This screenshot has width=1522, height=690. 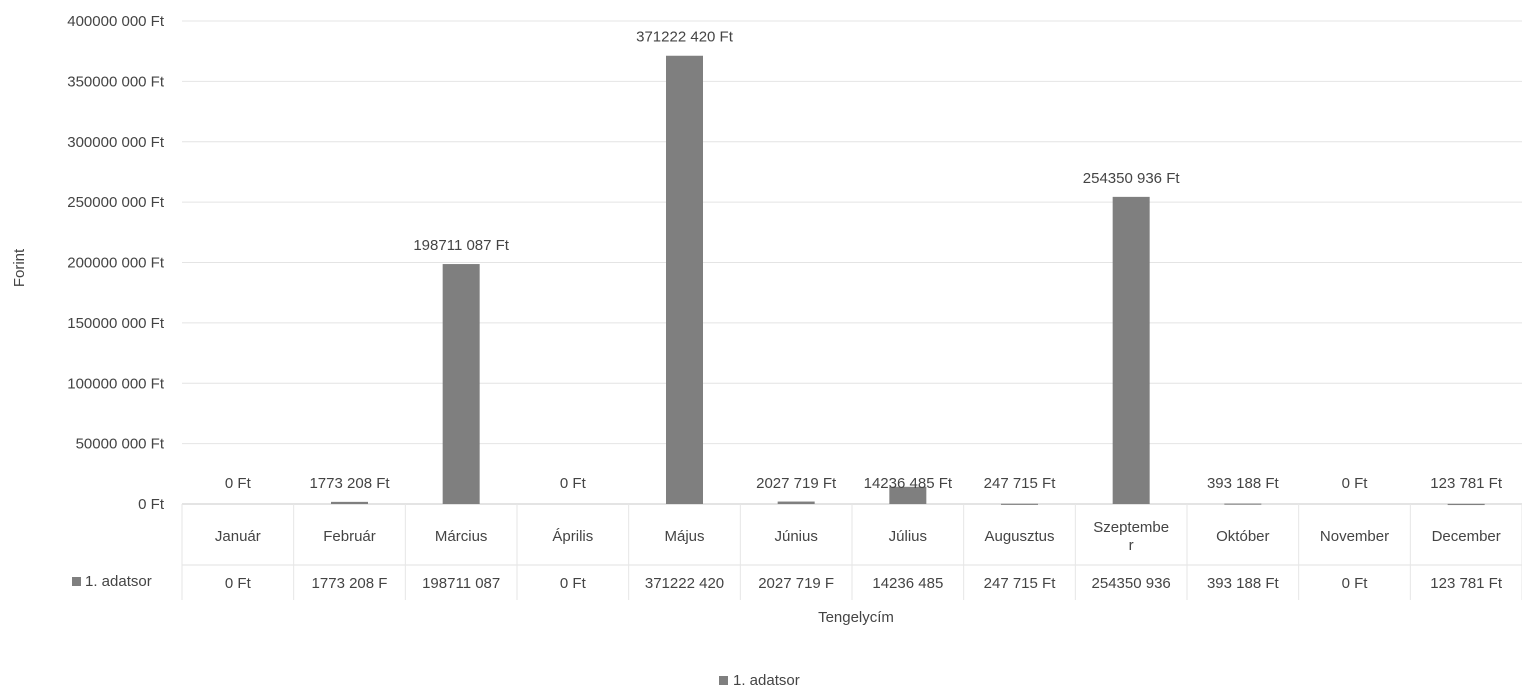 I want to click on data-label: 371222 420 Ft, so click(x=685, y=37).